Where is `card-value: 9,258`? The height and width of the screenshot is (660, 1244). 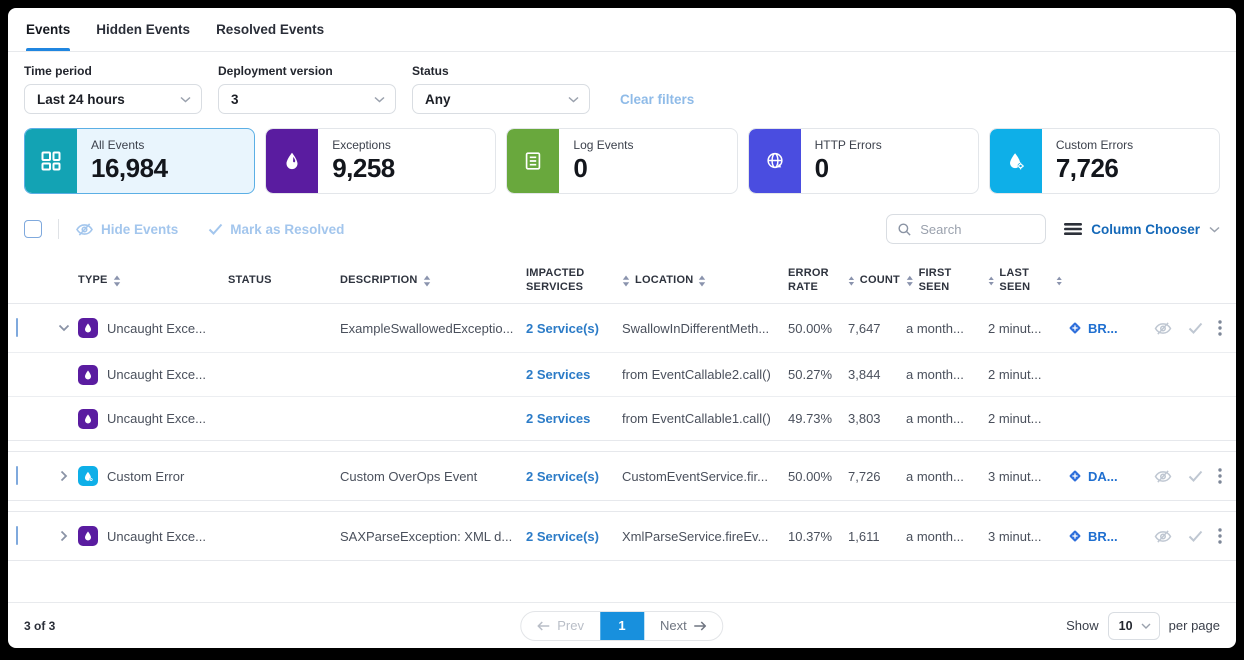
card-value: 9,258 is located at coordinates (363, 168).